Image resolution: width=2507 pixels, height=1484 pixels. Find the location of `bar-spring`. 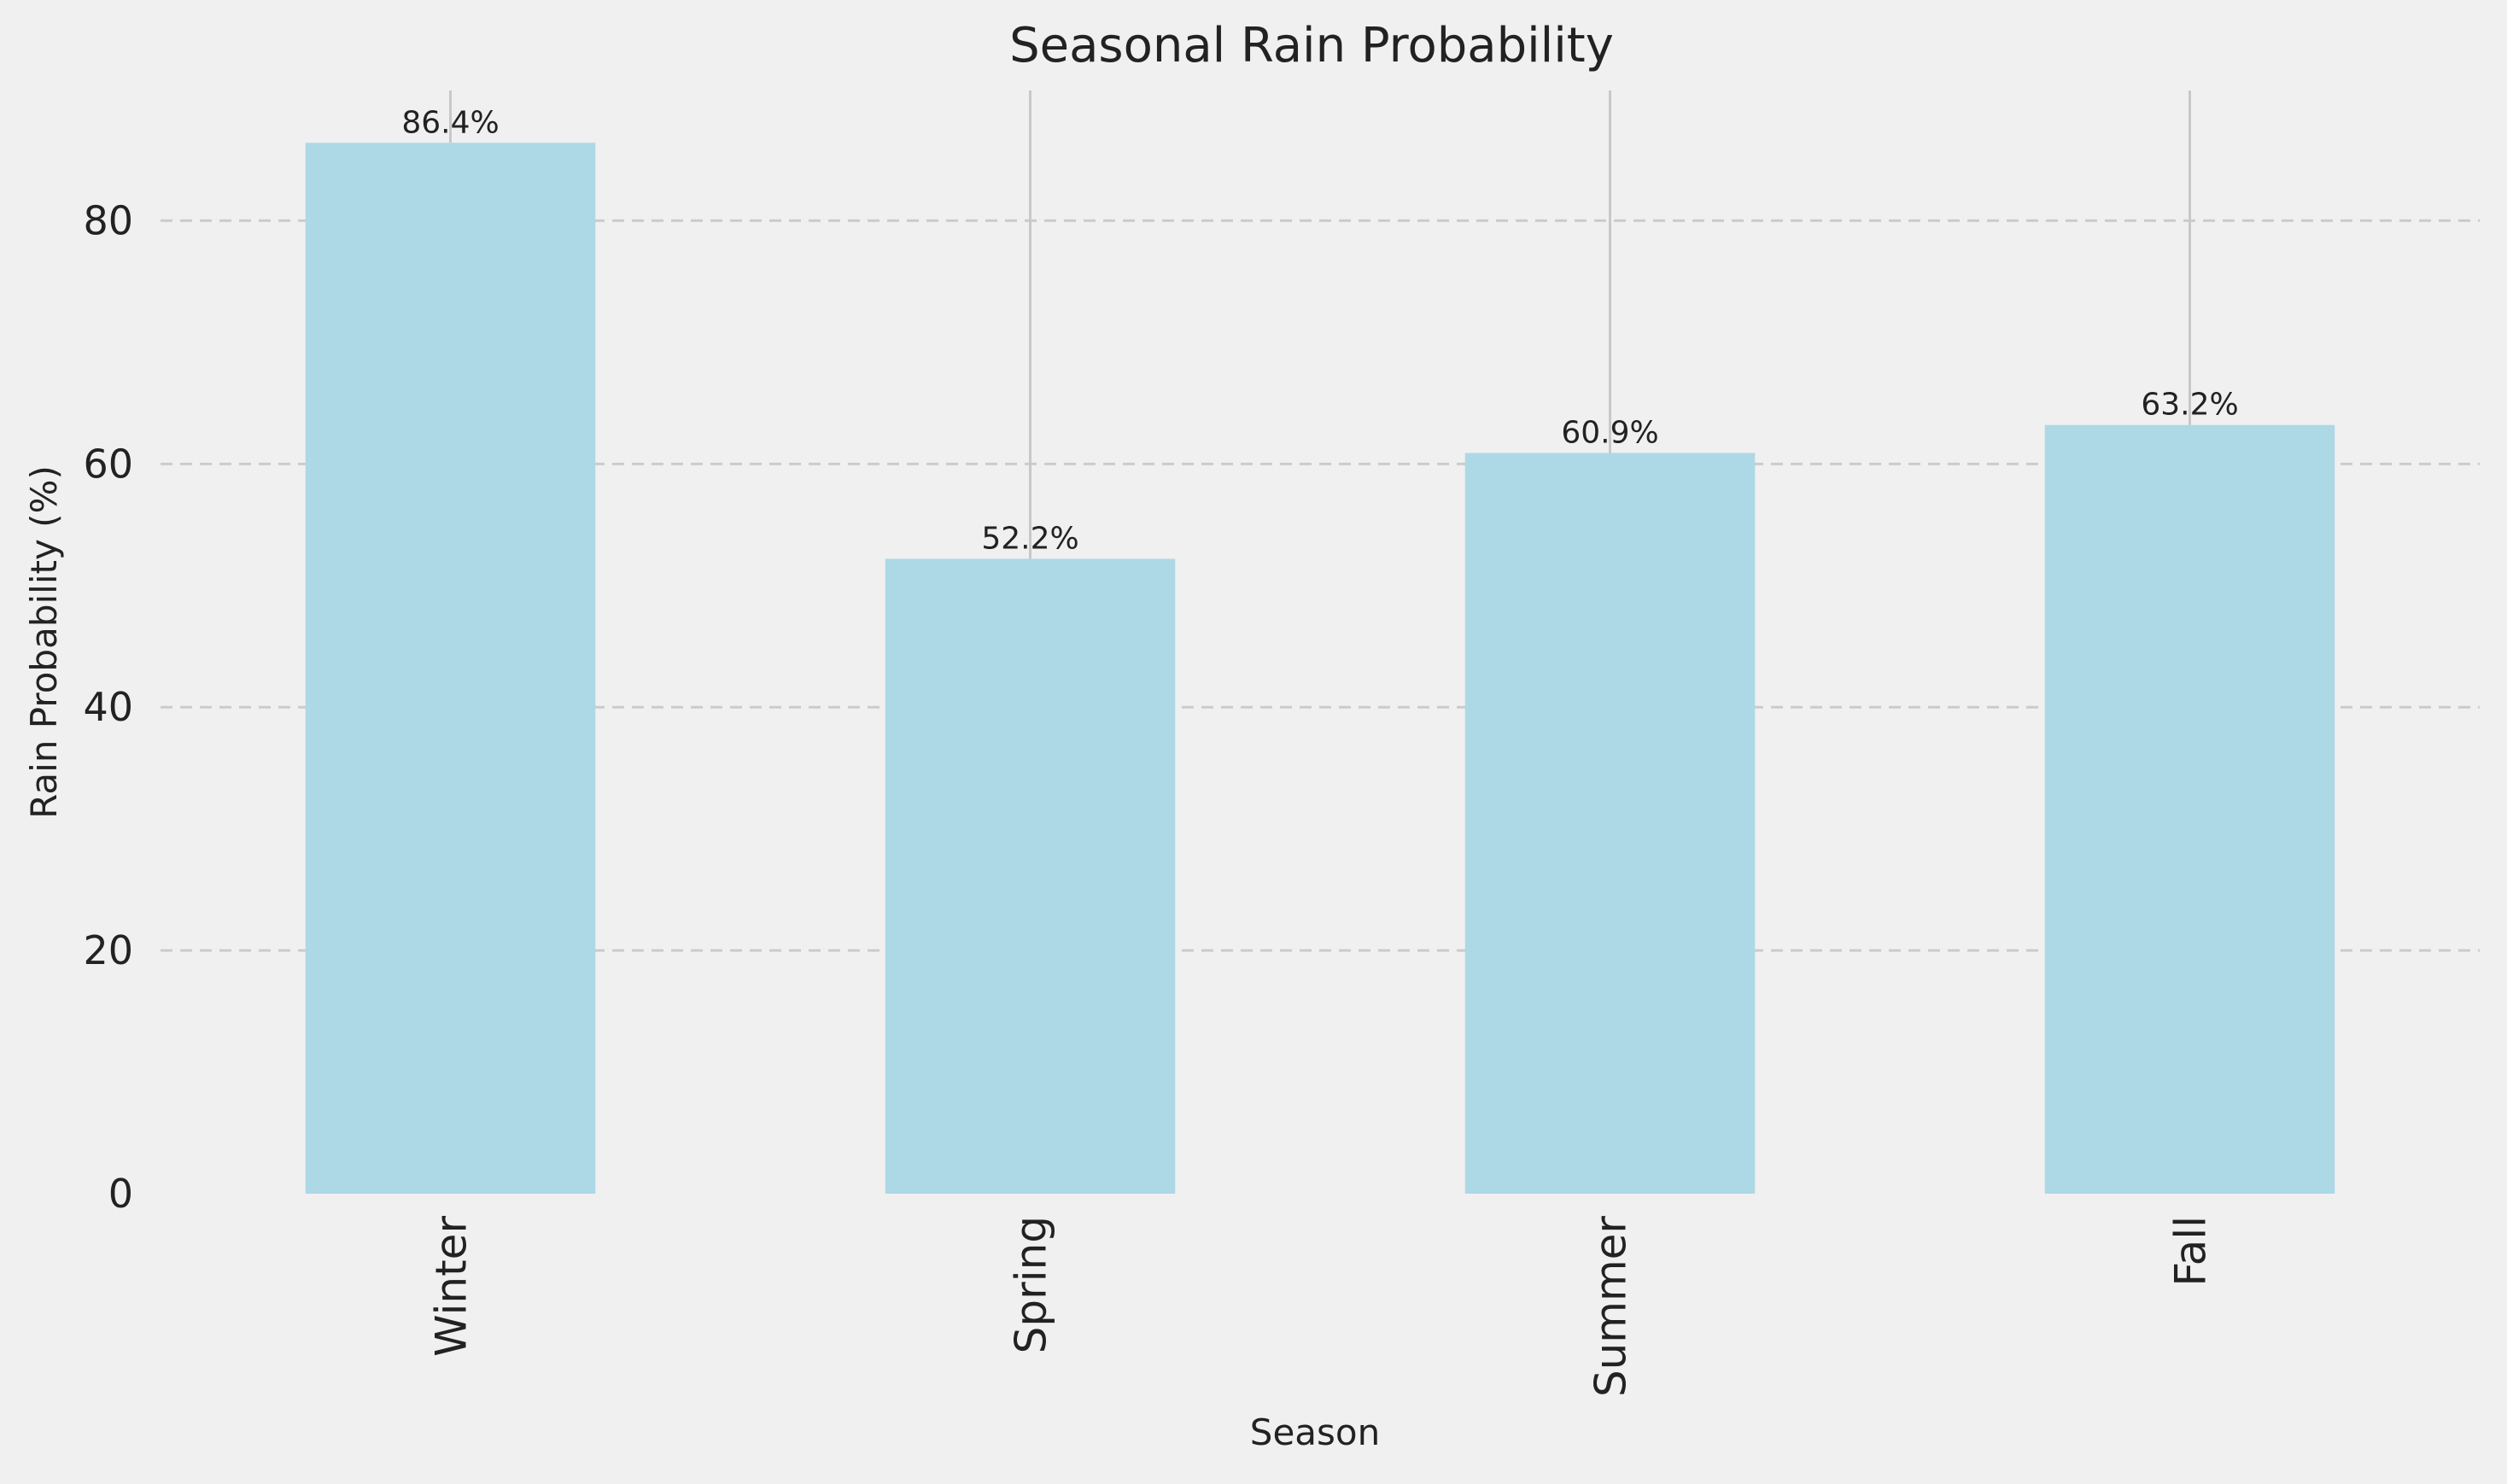

bar-spring is located at coordinates (1030, 876).